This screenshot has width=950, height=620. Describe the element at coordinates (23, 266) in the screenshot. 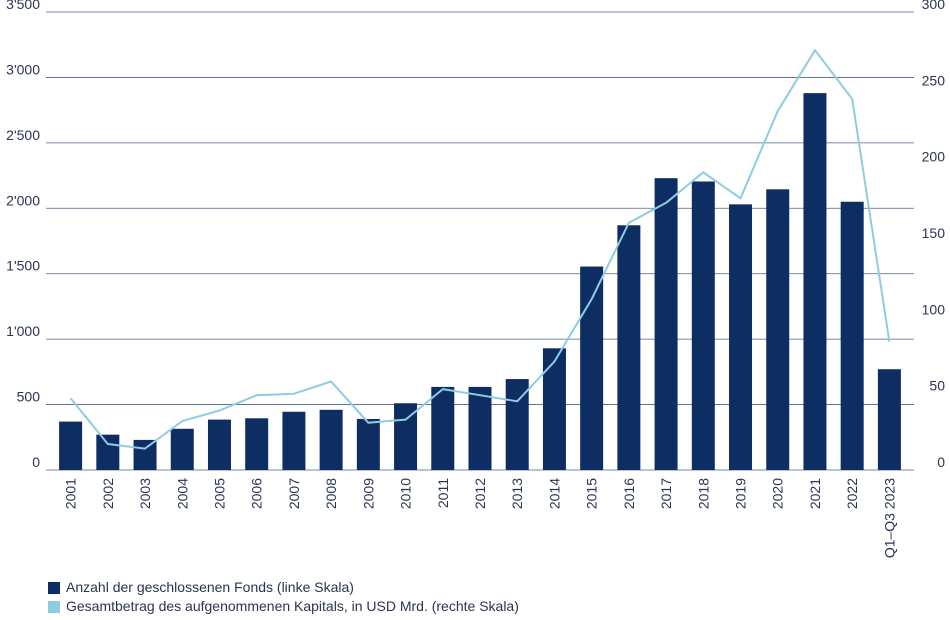

I see `left-tick-label: 1'500` at that location.